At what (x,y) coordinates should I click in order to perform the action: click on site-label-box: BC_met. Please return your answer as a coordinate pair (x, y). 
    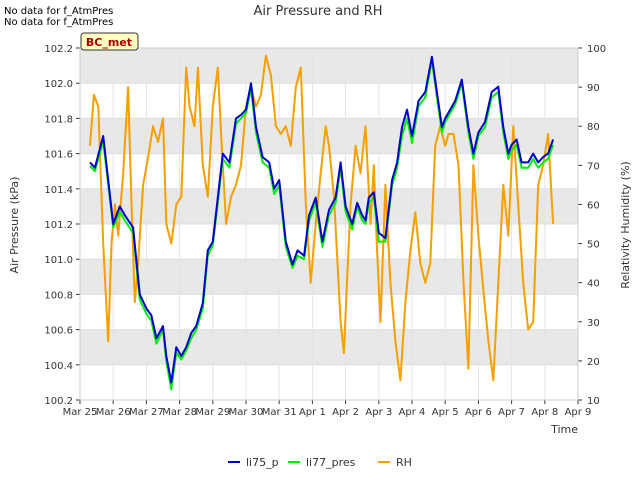
    Looking at the image, I should click on (109, 41).